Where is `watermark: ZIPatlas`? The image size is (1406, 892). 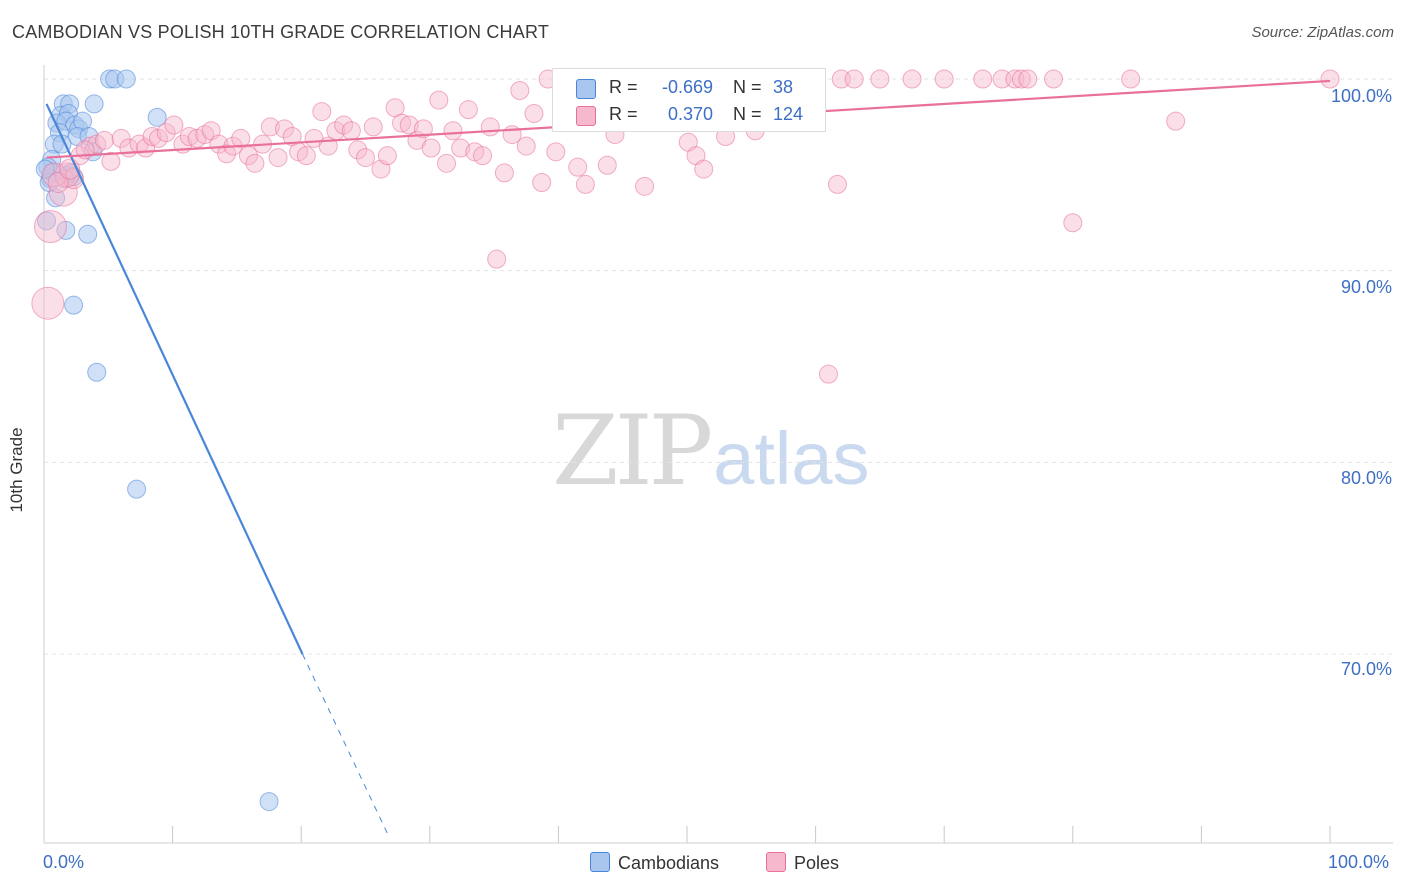 watermark: ZIPatlas is located at coordinates (711, 451).